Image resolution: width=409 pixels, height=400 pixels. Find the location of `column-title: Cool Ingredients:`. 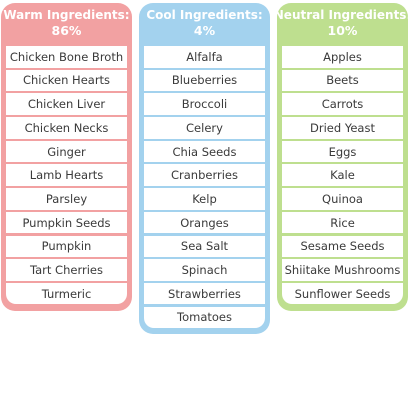

column-title: Cool Ingredients: is located at coordinates (204, 14).